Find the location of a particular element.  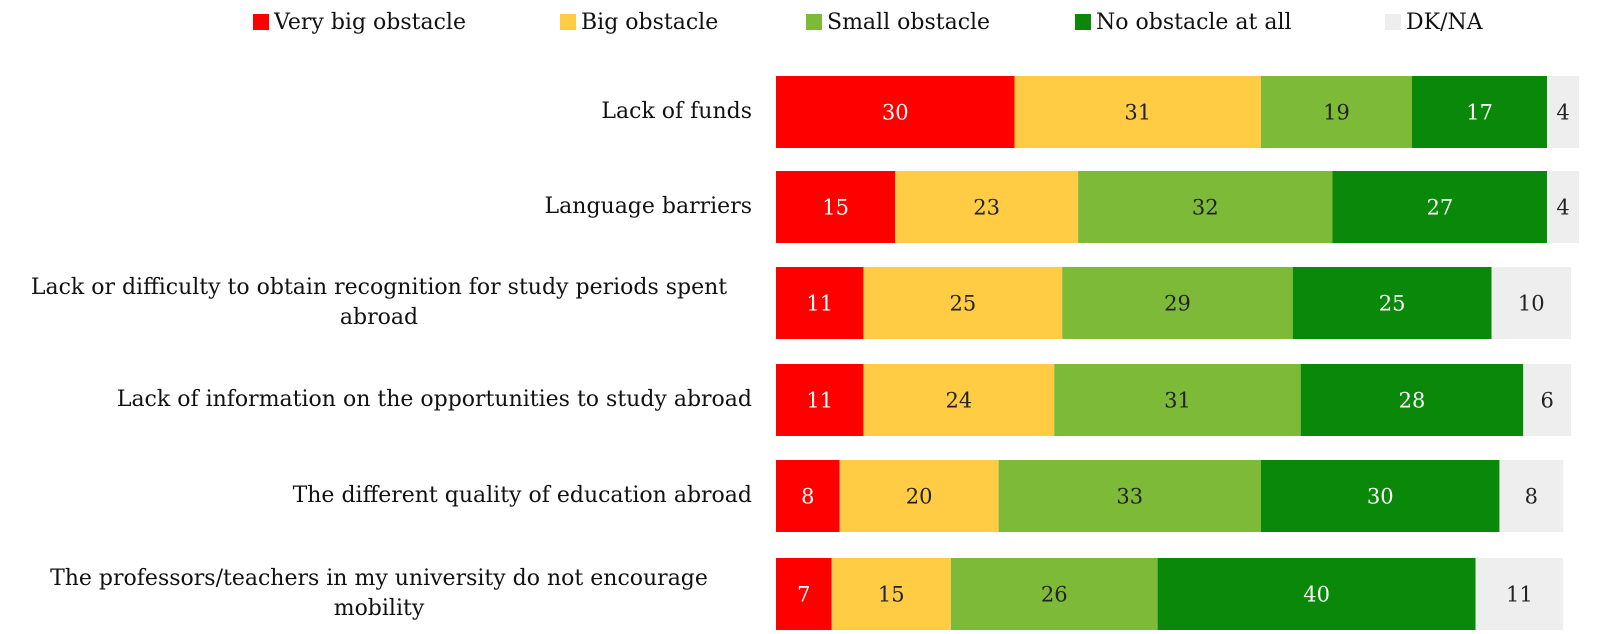

category-label: Language barriers is located at coordinates (379, 207).